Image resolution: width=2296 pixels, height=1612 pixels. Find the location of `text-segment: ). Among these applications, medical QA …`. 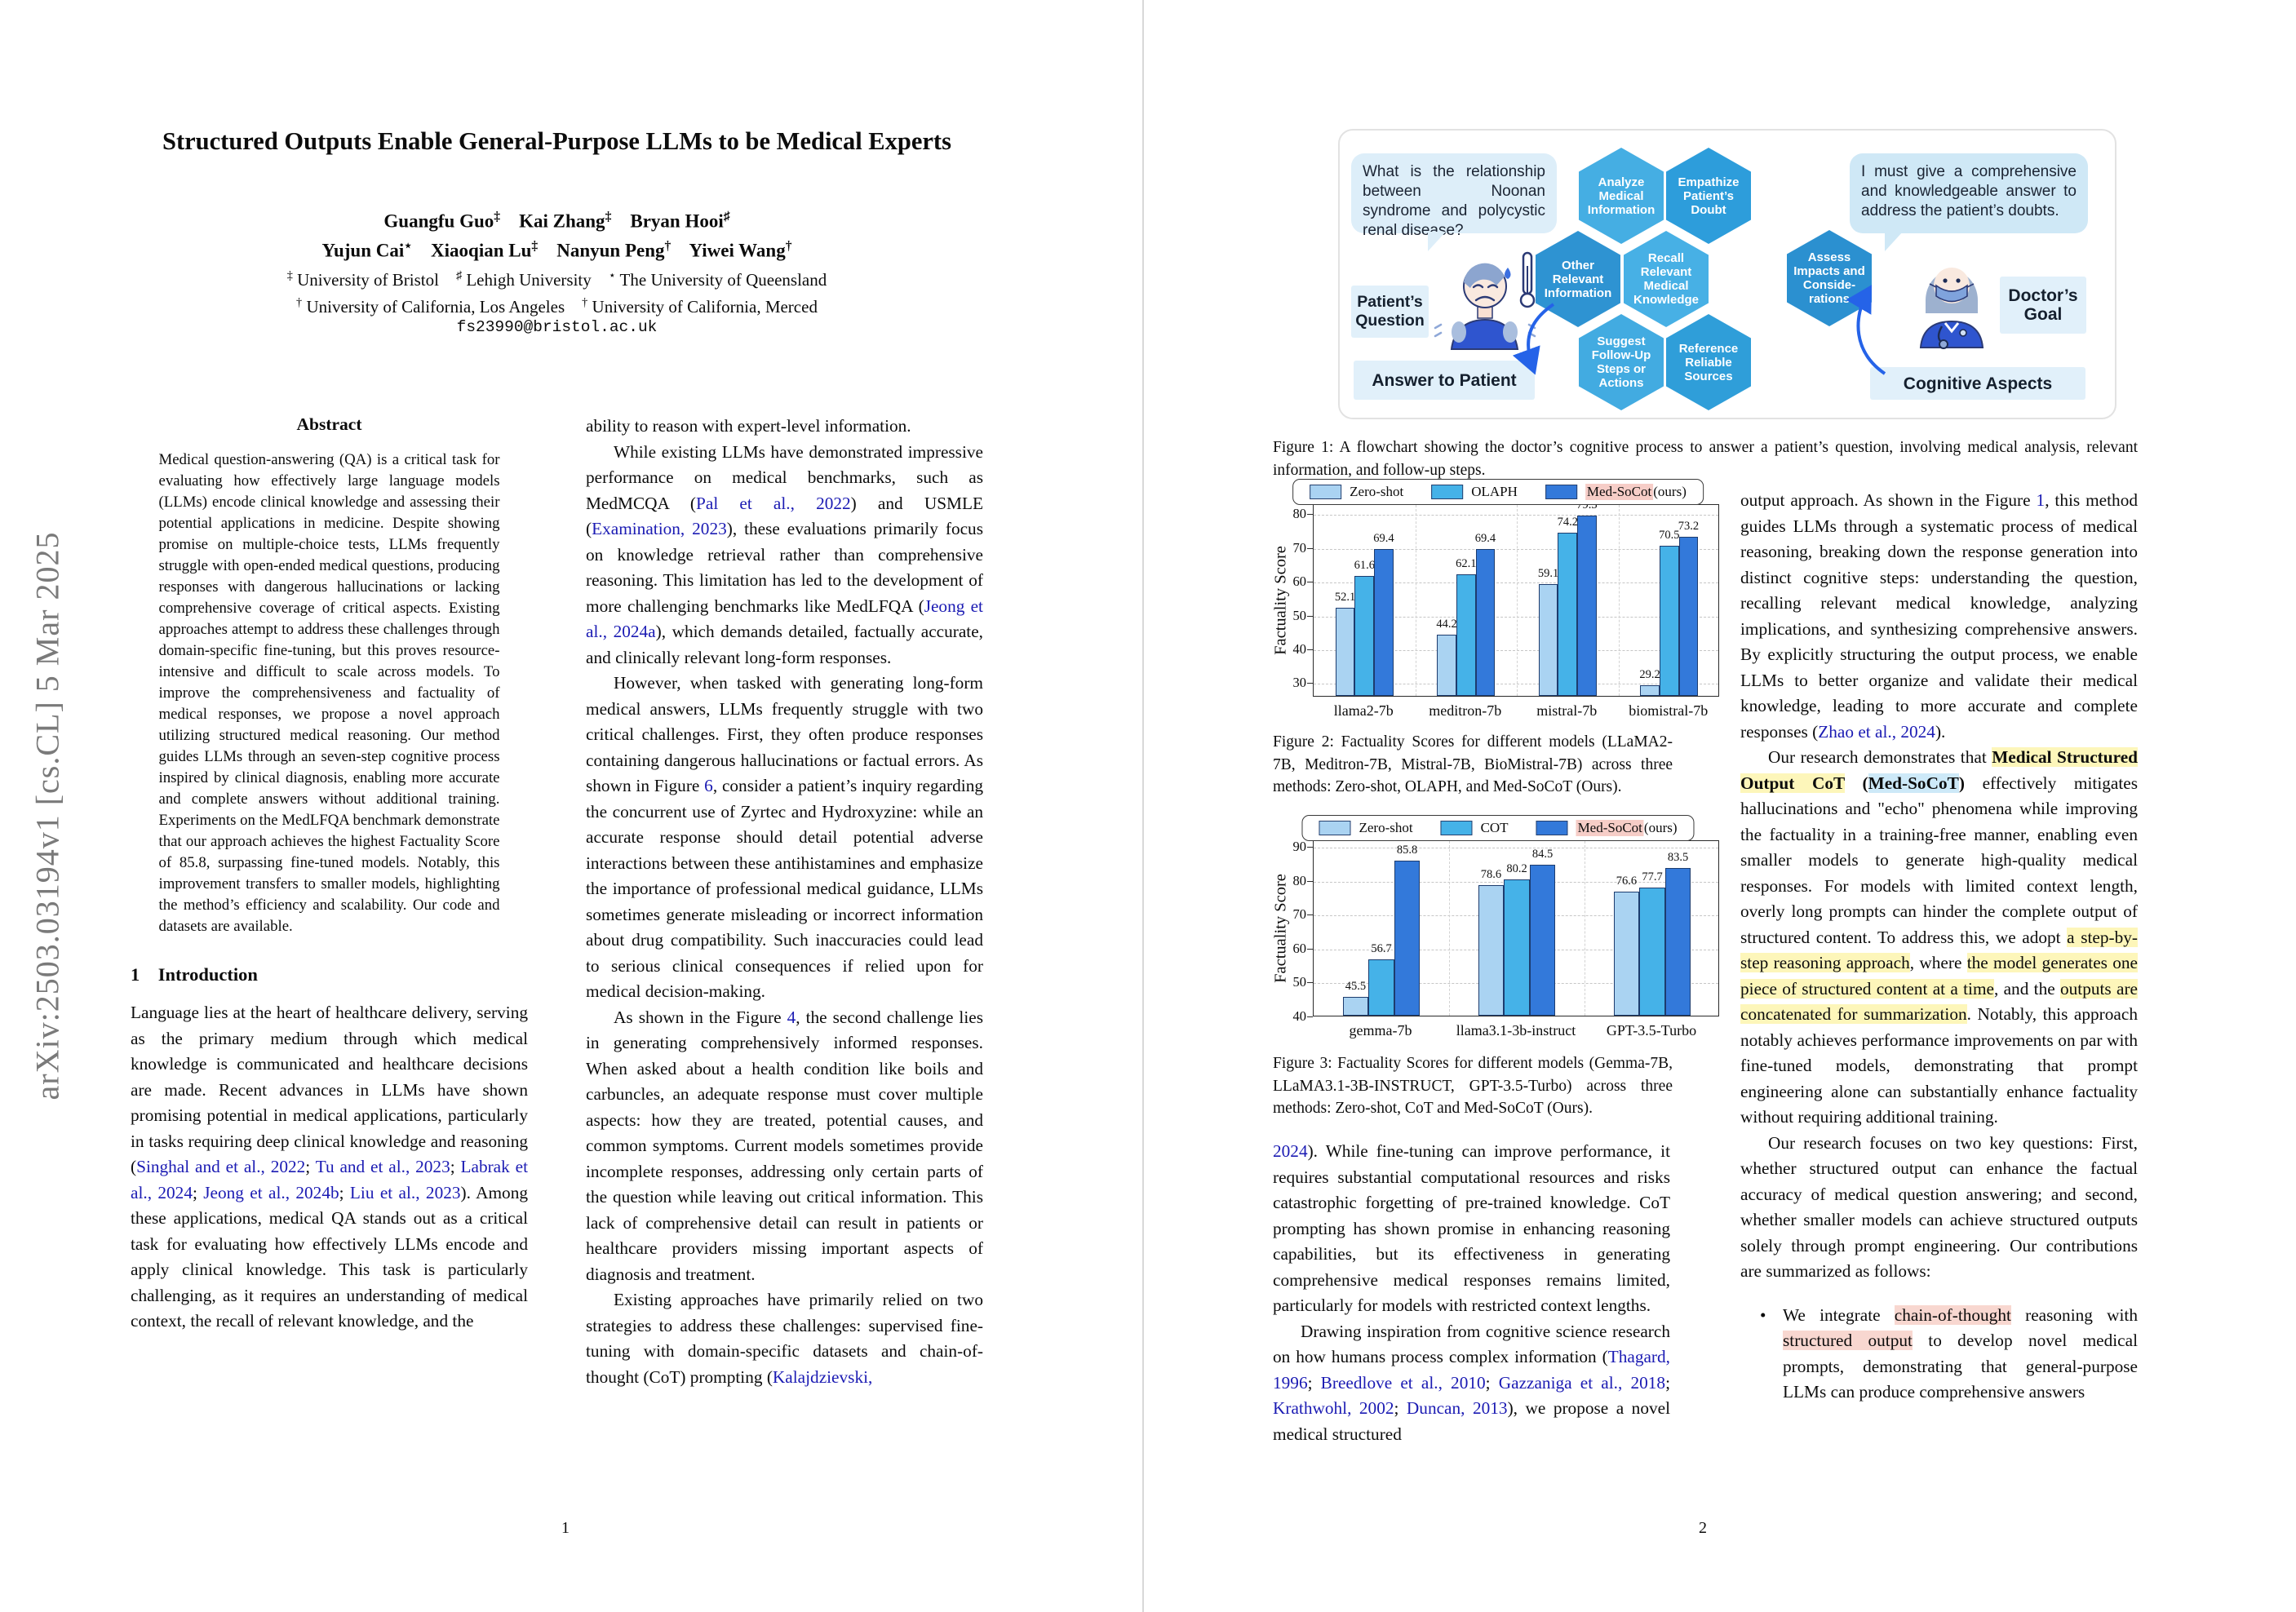

text-segment: ). Among these applications, medical QA … is located at coordinates (329, 1256).